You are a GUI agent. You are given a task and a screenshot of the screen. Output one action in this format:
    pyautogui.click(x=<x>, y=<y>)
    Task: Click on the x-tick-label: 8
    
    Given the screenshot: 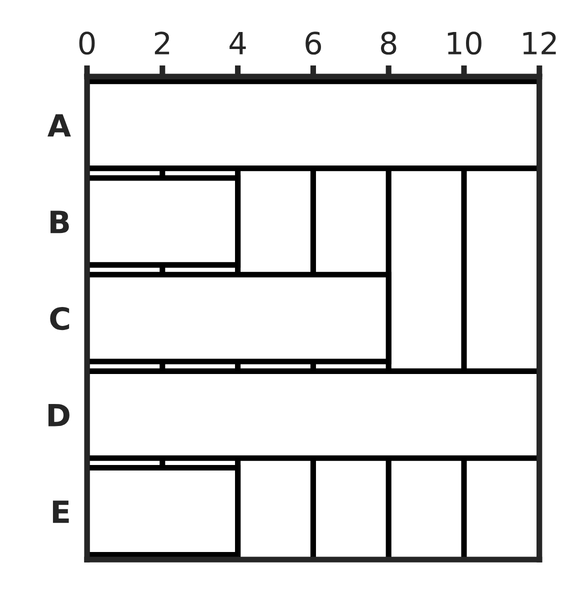 What is the action you would take?
    pyautogui.click(x=388, y=43)
    